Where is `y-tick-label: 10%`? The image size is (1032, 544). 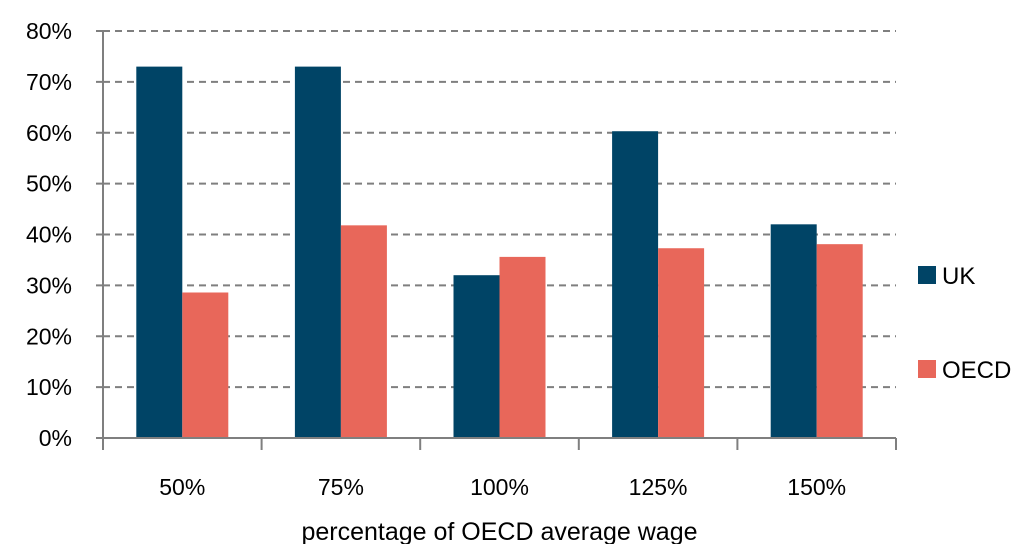 y-tick-label: 10% is located at coordinates (49, 387).